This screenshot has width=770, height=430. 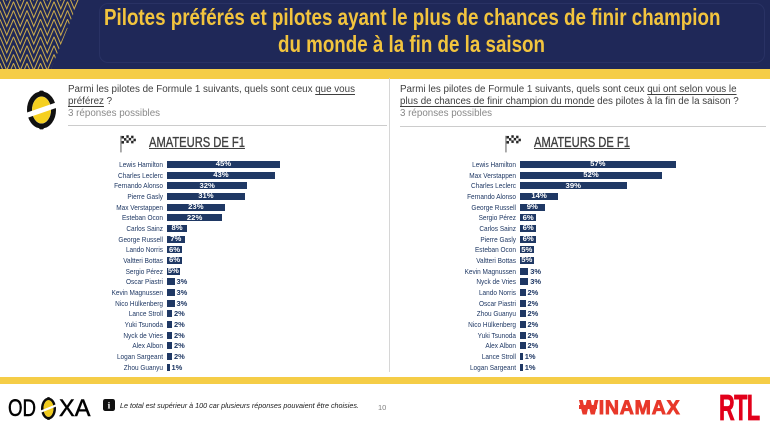 I want to click on svg-text: i, so click(x=109, y=406).